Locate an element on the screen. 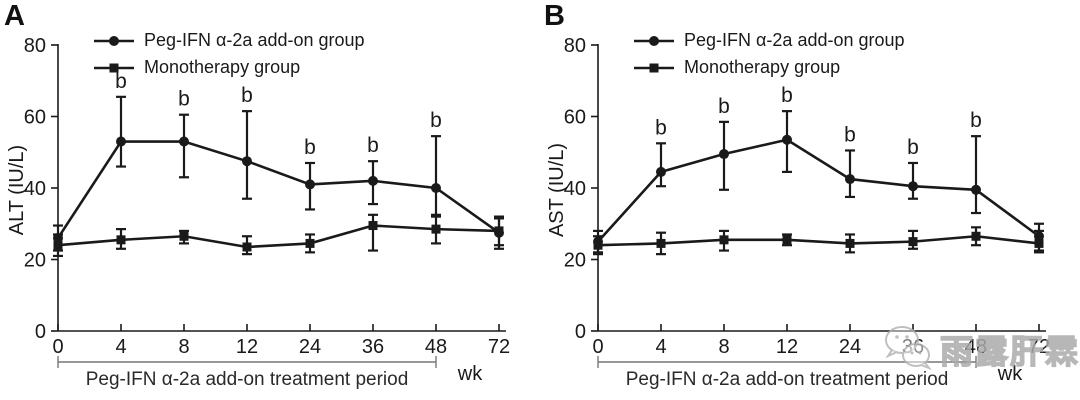  panel-a-letter: A is located at coordinates (14, 16).